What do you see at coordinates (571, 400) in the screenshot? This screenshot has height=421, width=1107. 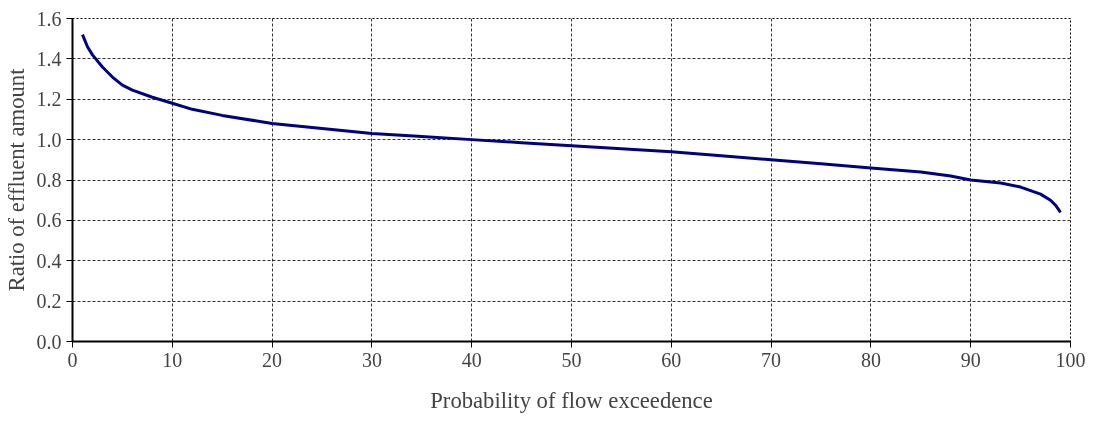 I see `x-axis-title: Probability of flow exceedence` at bounding box center [571, 400].